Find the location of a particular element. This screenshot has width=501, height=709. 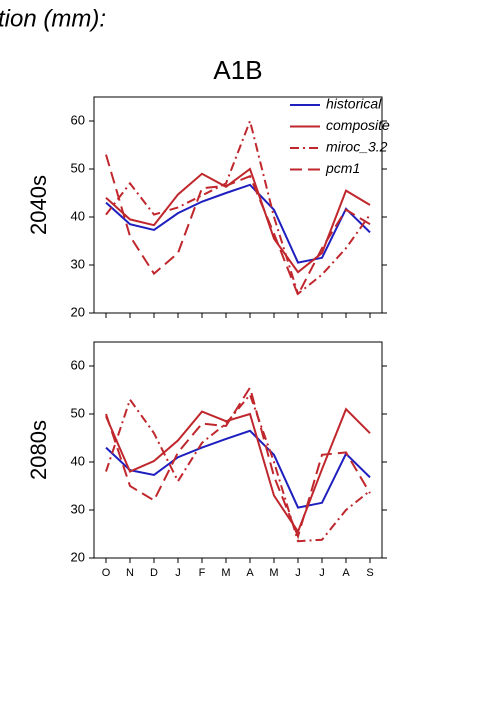

x-tick-label: D is located at coordinates (154, 573).